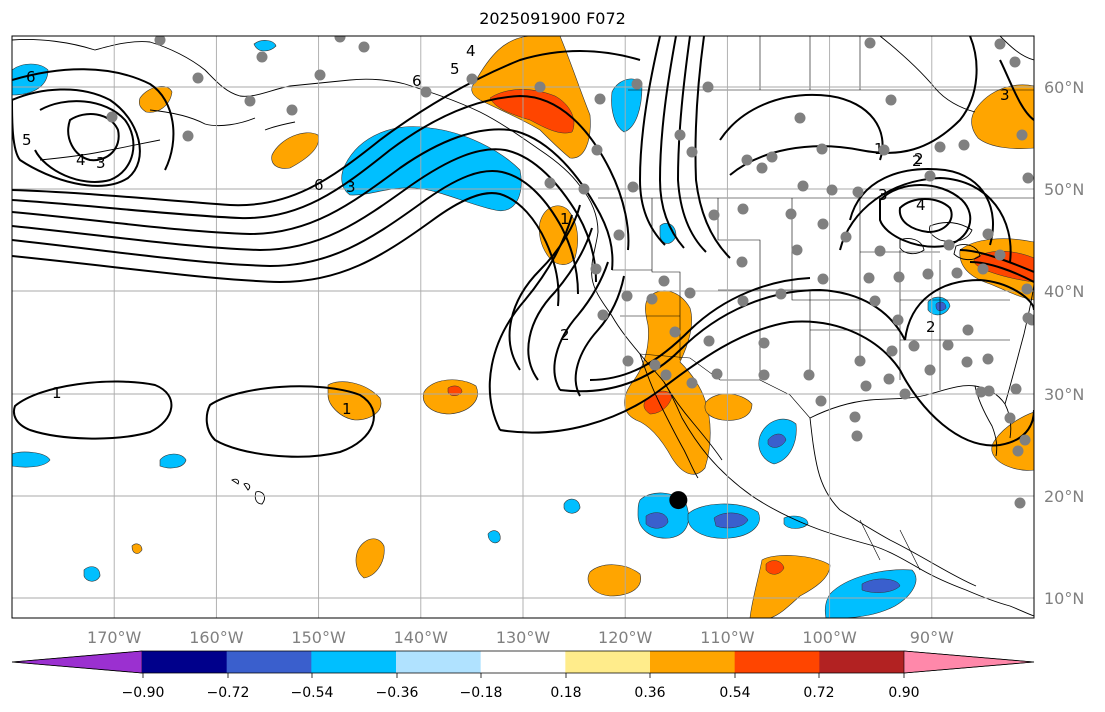  I want to click on latitude-label: 20°N, so click(1064, 496).